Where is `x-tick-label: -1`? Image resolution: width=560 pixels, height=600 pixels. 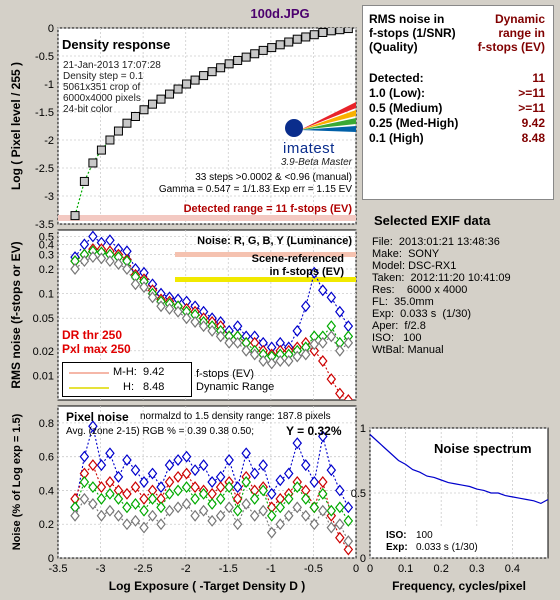
x-tick-label: -1 is located at coordinates (271, 569).